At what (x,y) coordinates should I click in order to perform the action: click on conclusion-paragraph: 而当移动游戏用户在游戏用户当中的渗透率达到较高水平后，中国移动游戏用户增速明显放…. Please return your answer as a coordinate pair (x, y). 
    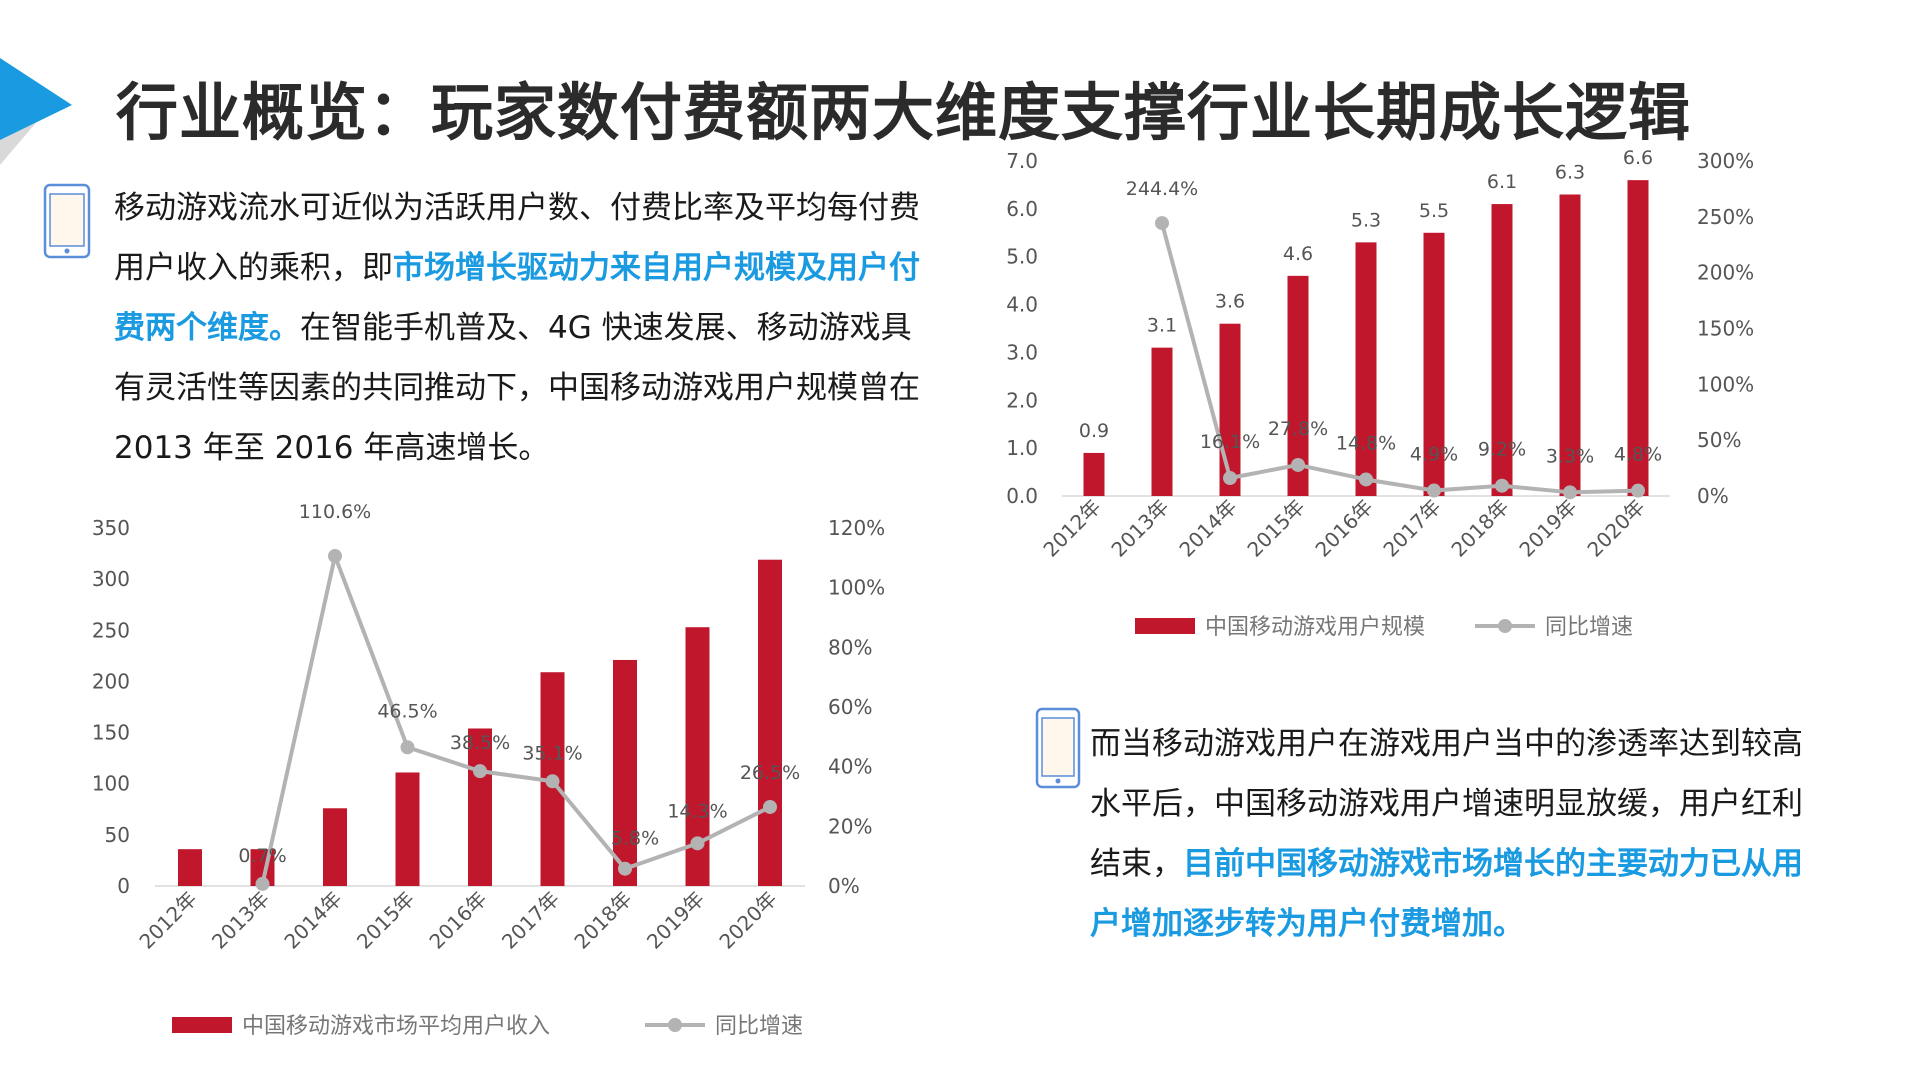
    Looking at the image, I should click on (1450, 834).